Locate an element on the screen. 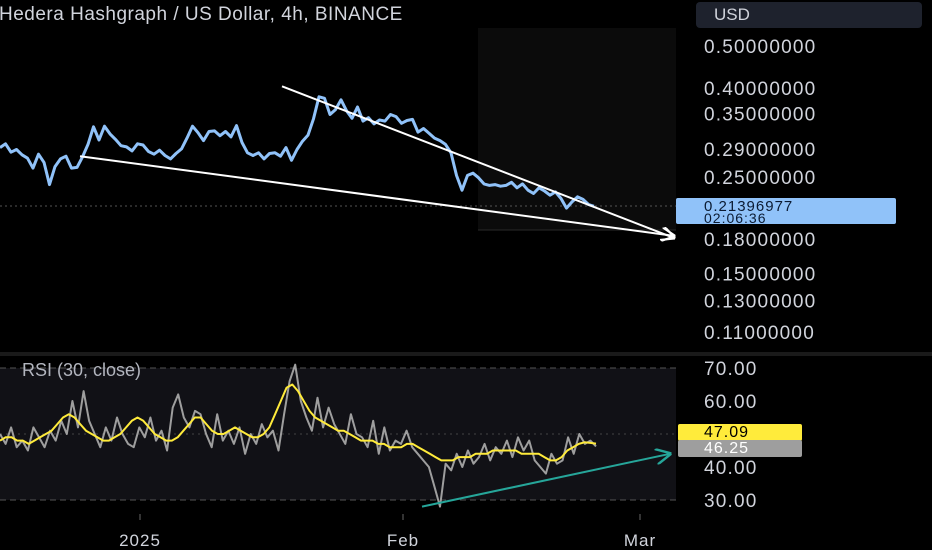  rsi-scale-label: 70.00 is located at coordinates (731, 369).